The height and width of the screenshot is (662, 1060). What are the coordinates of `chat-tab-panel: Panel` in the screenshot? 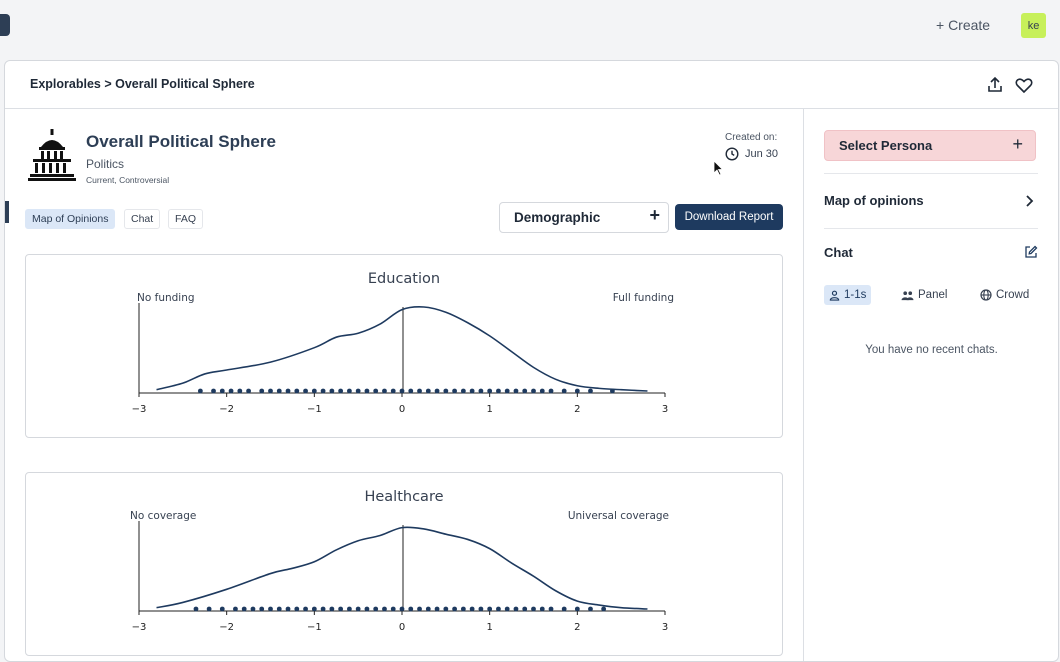 It's located at (924, 295).